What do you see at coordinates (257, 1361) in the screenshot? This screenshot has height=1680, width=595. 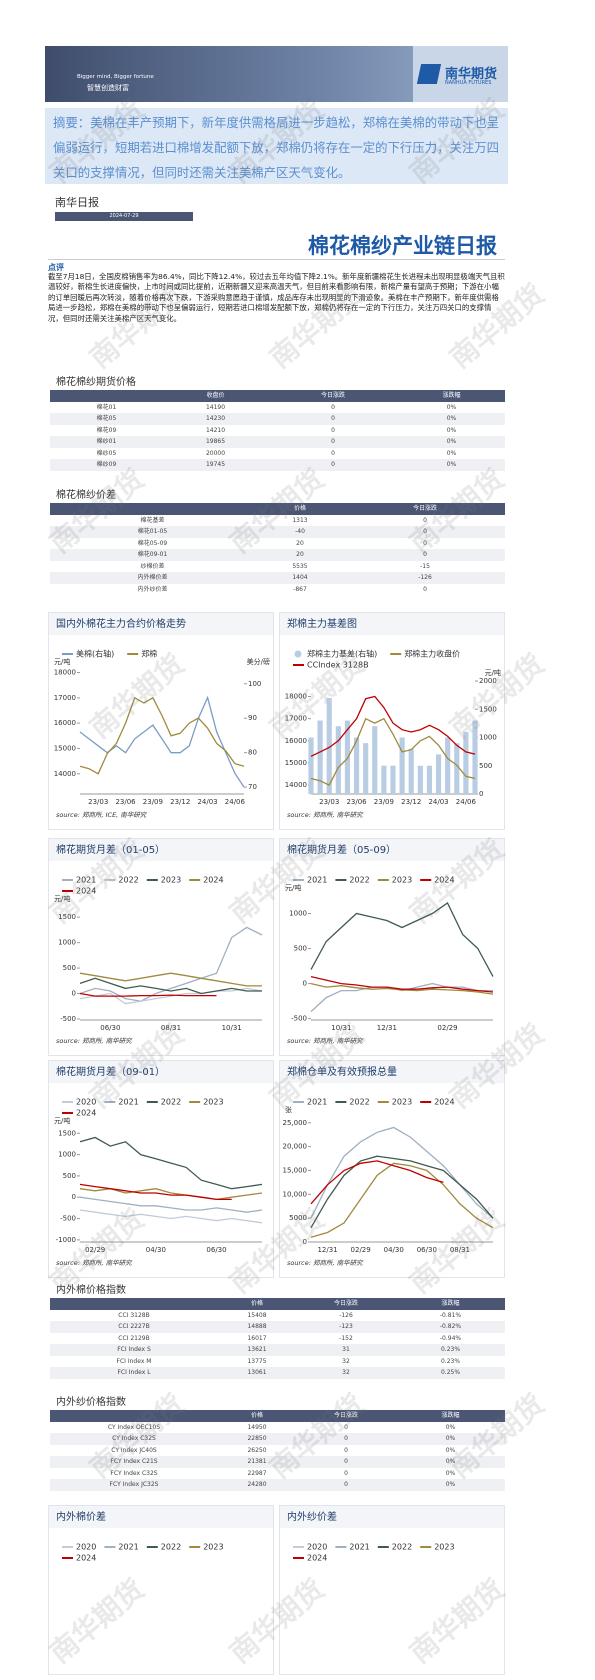 I see `table-cell: 13775` at bounding box center [257, 1361].